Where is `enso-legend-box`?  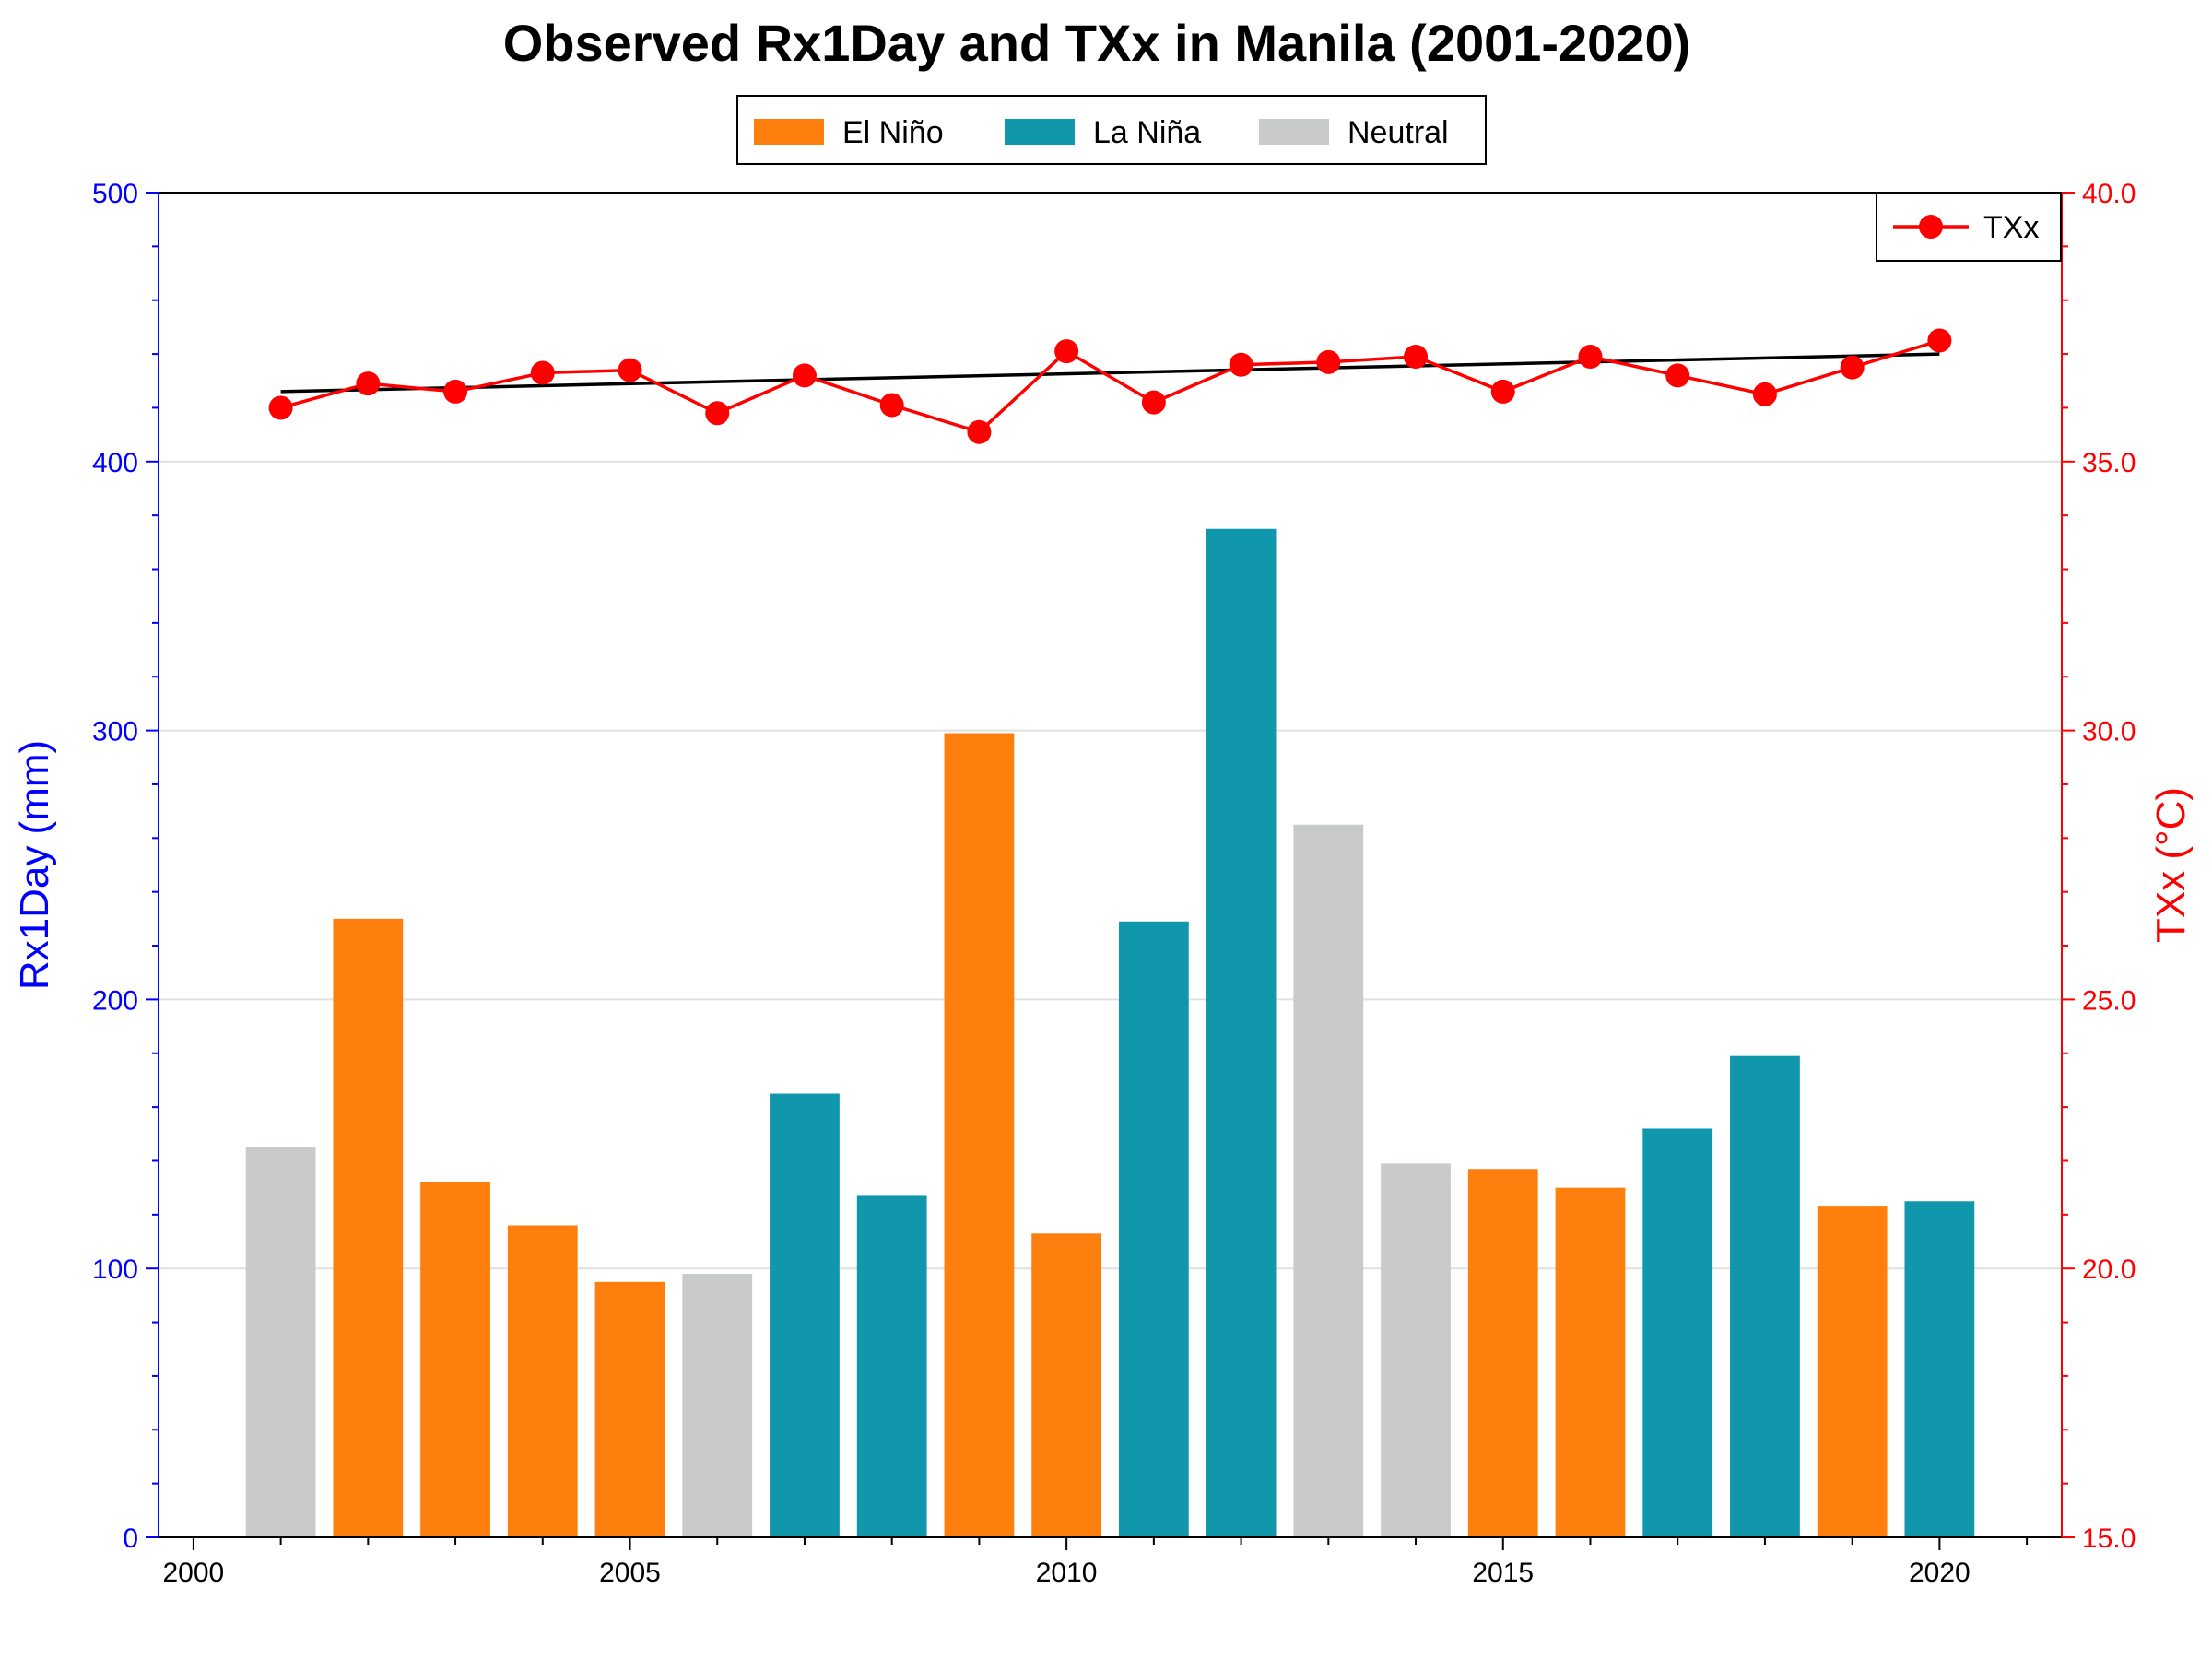 enso-legend-box is located at coordinates (1111, 130).